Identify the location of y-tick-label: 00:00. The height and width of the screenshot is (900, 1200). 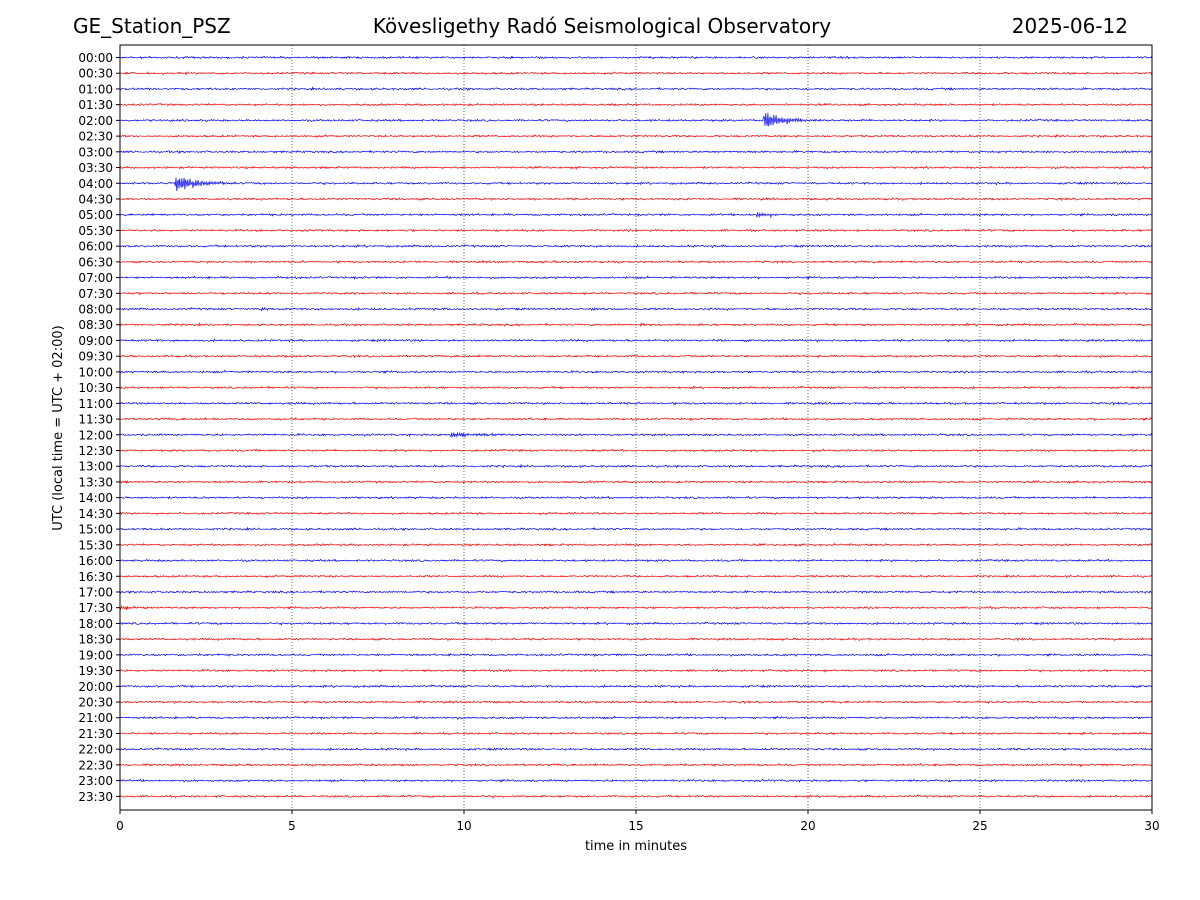
(95, 58).